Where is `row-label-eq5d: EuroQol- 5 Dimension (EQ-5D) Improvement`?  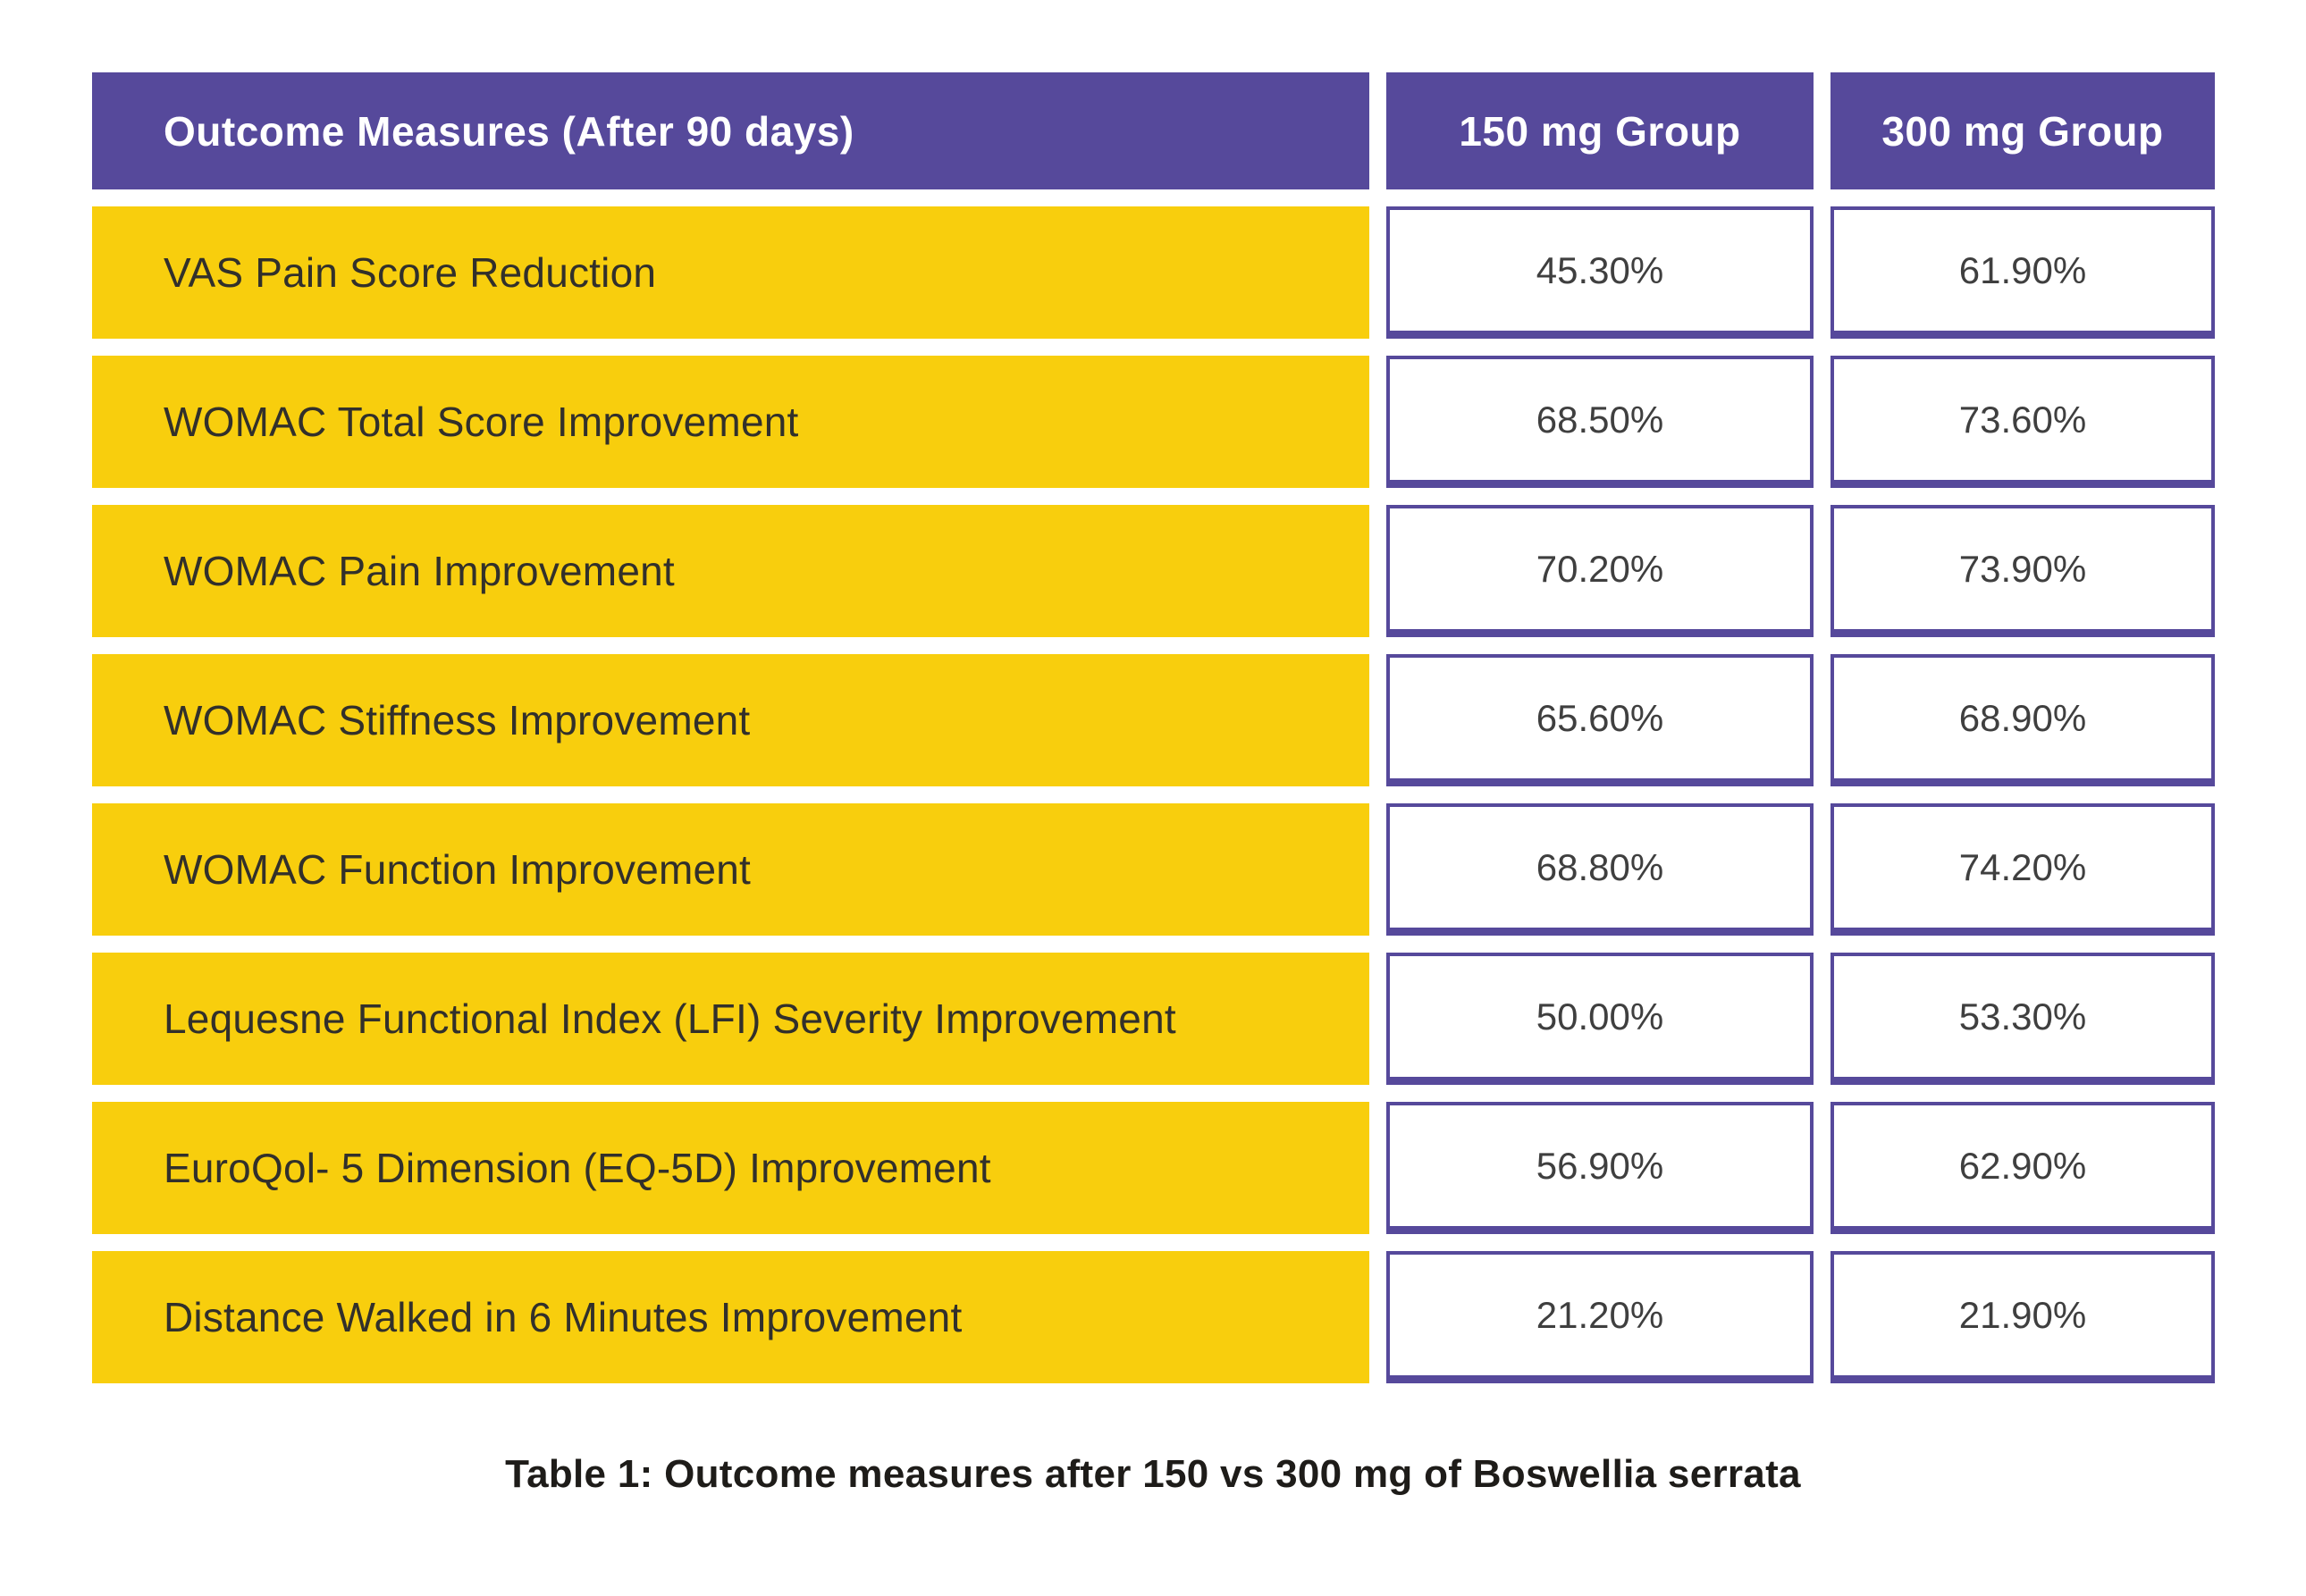
row-label-eq5d: EuroQol- 5 Dimension (EQ-5D) Improvement is located at coordinates (730, 1168).